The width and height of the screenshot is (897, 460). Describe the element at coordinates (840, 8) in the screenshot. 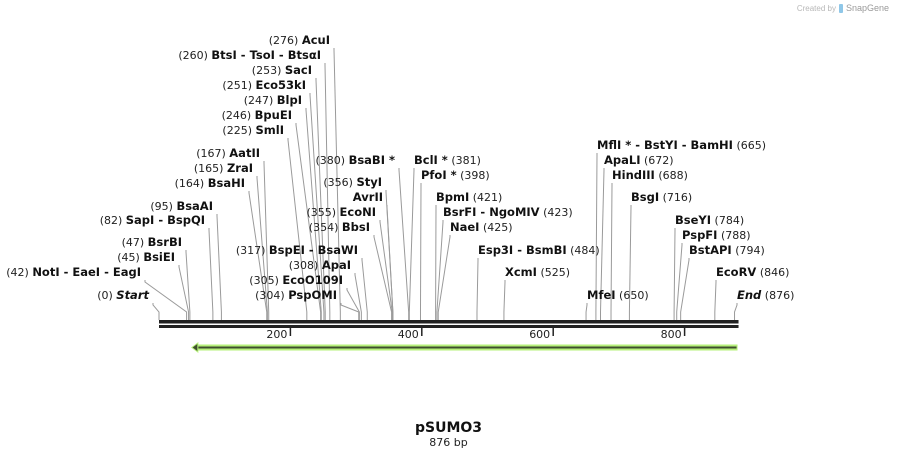

I see `snapgene-logo-icon` at that location.